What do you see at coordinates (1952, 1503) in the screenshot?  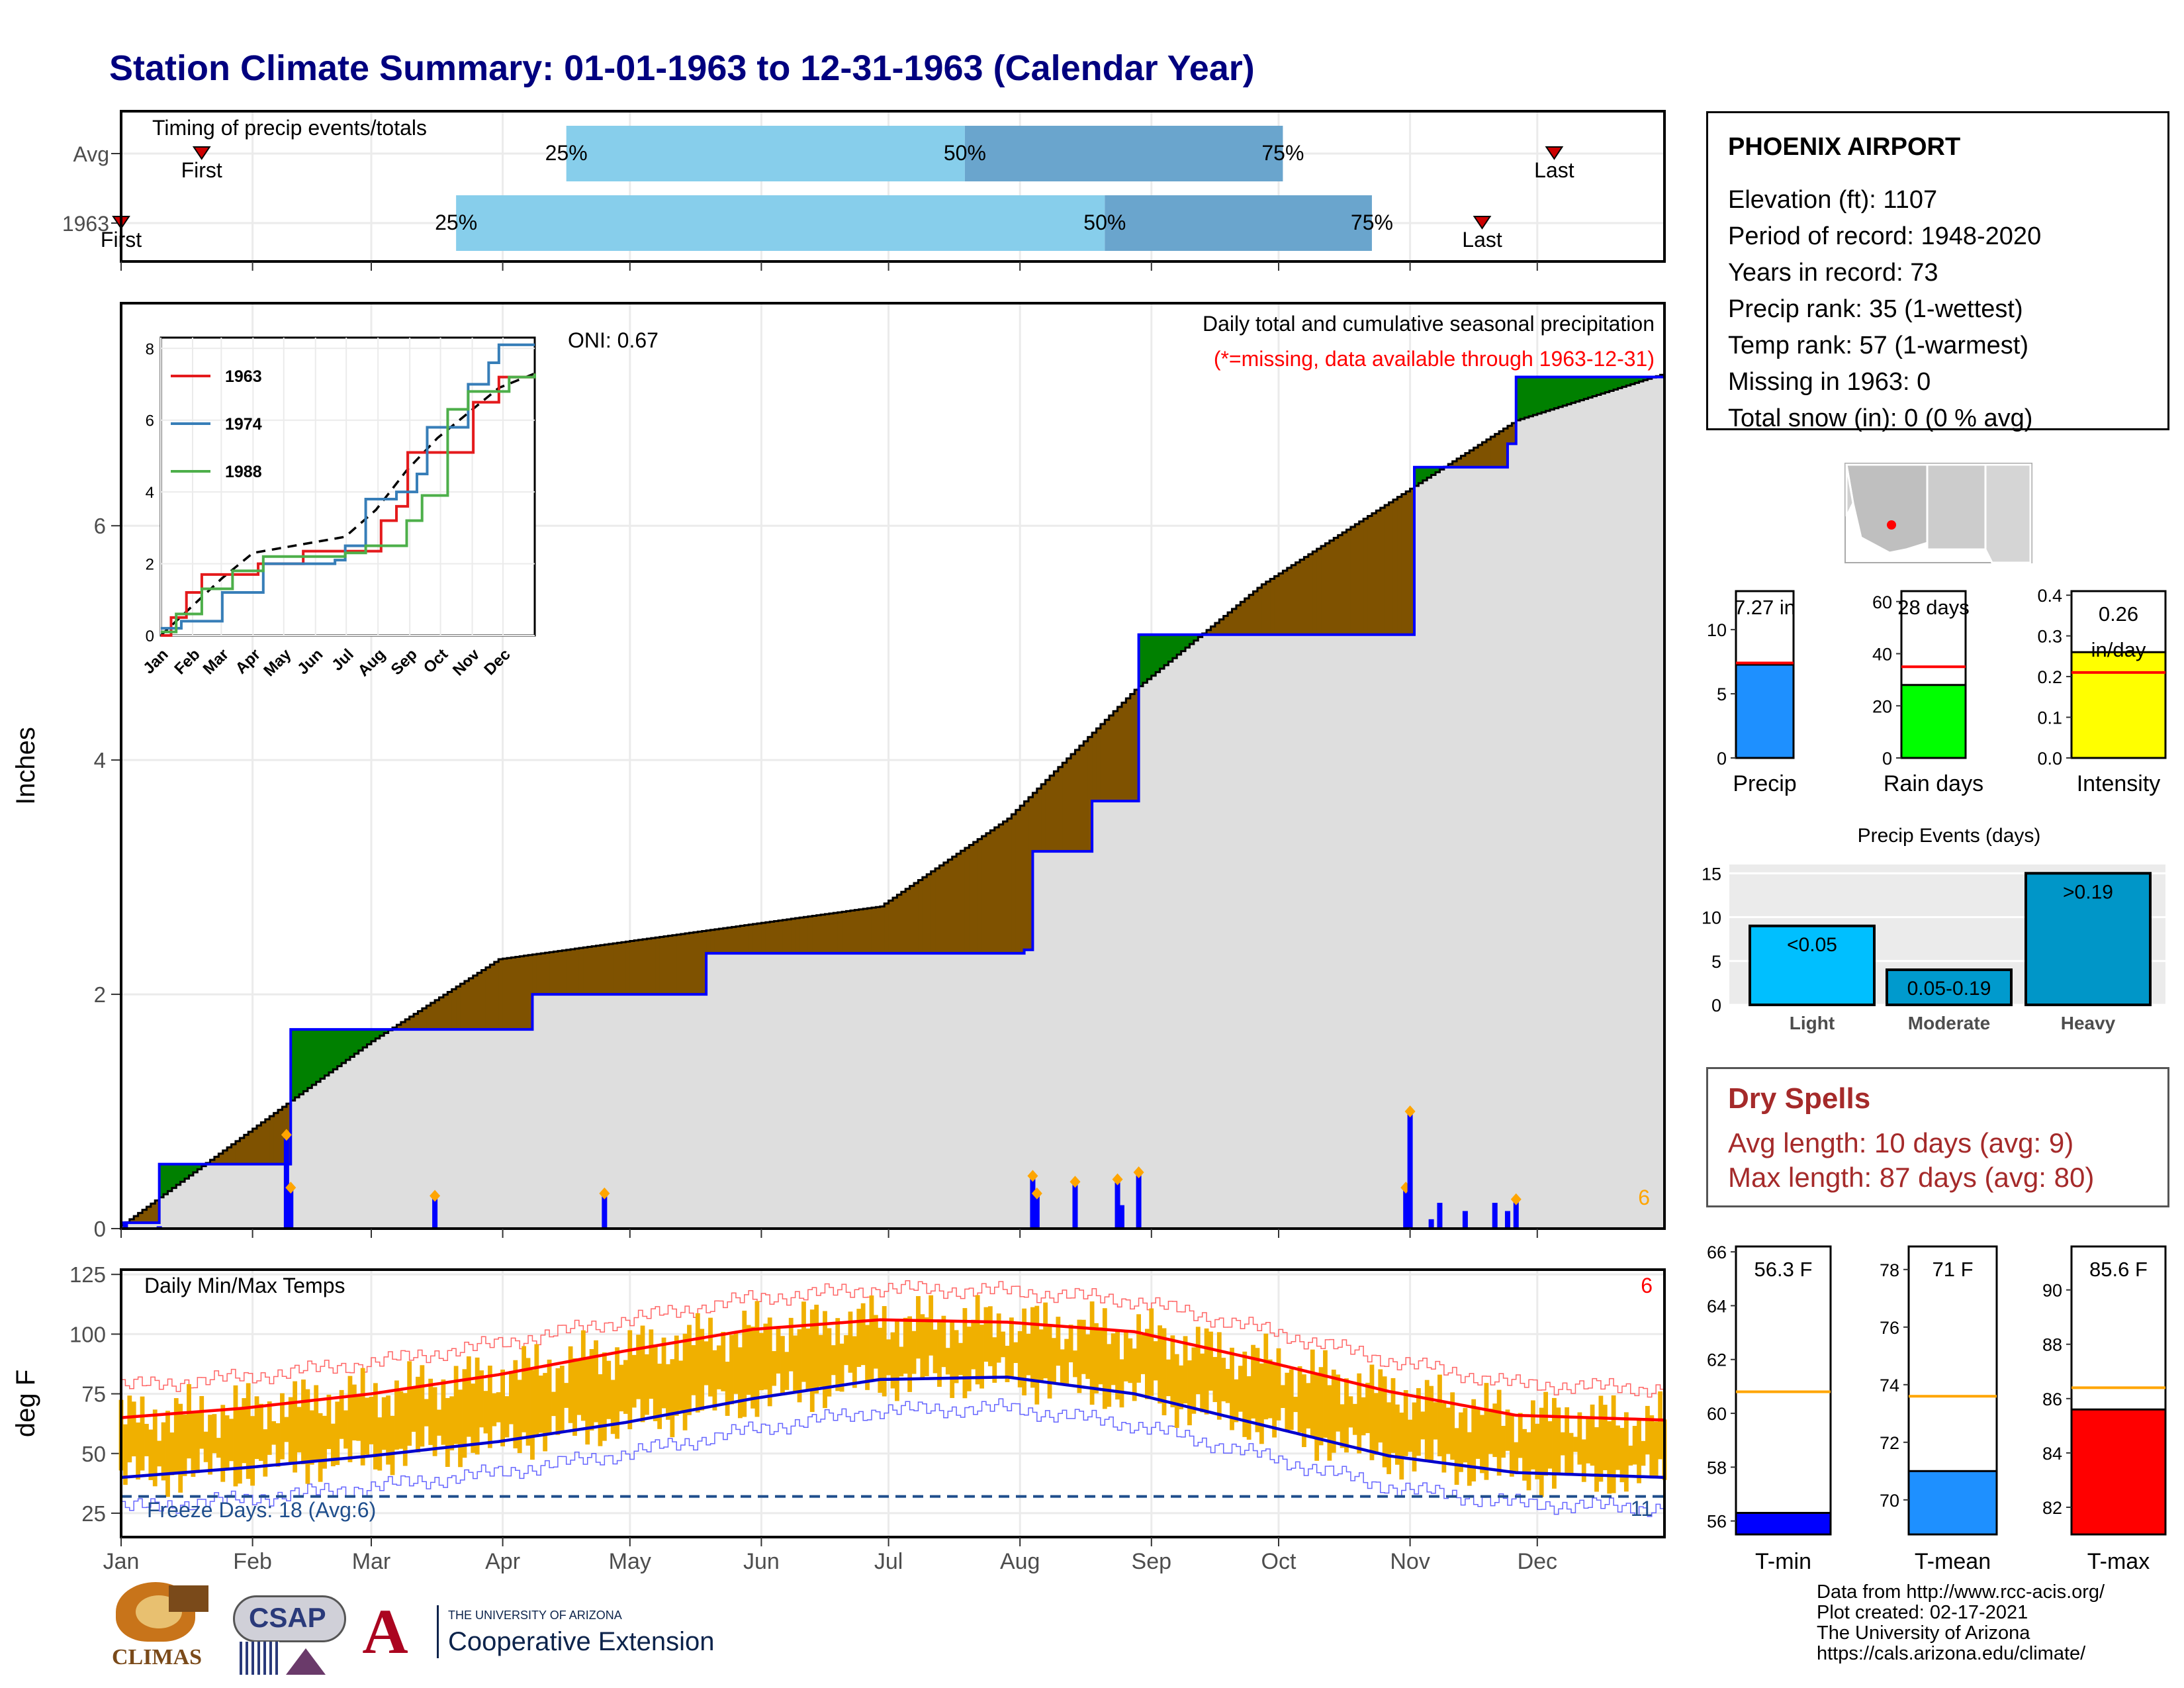 I see `tempbar-bar` at bounding box center [1952, 1503].